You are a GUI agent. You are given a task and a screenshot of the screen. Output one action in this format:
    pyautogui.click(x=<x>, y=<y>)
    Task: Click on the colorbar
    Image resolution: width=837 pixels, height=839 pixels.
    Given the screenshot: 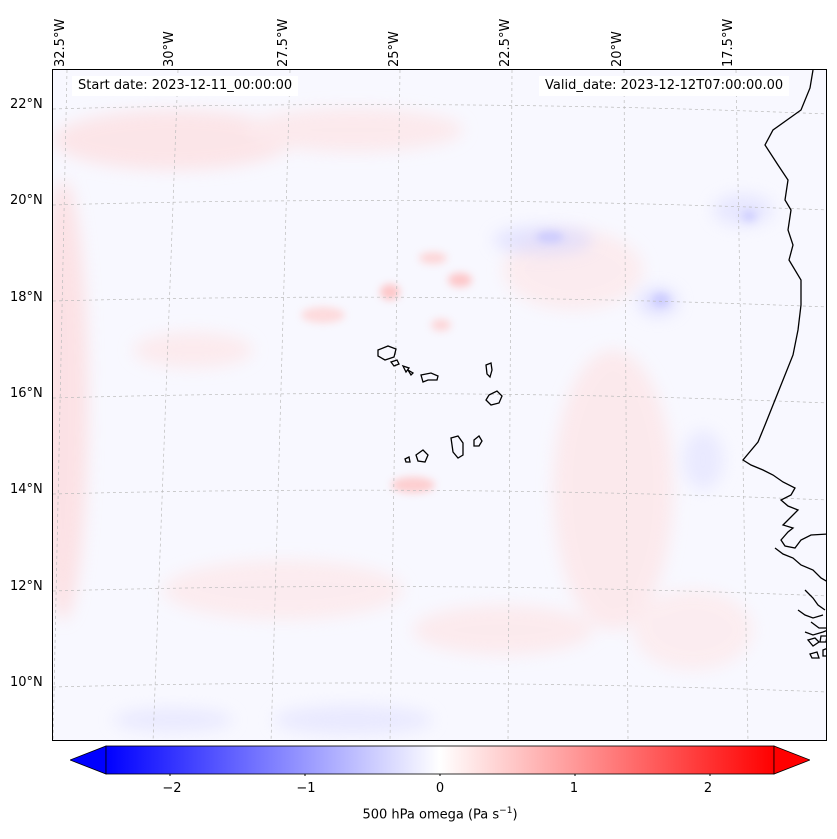 What is the action you would take?
    pyautogui.click(x=440, y=761)
    